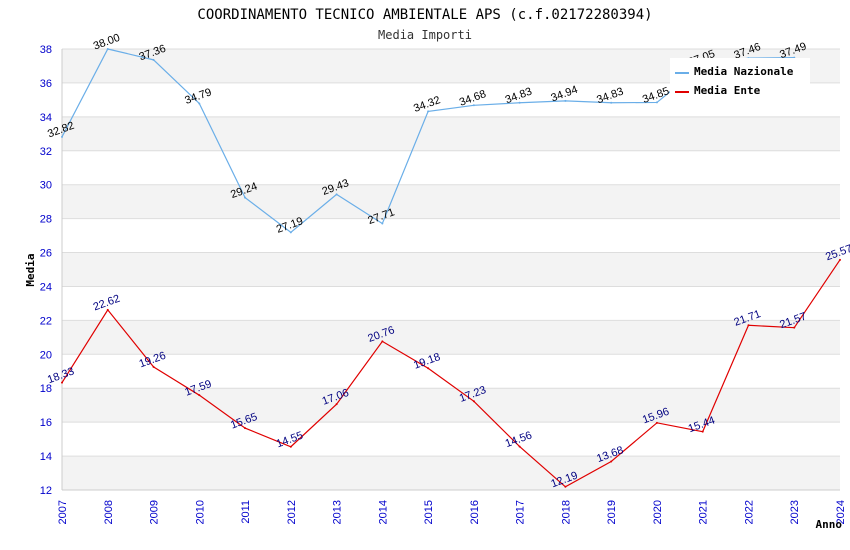  Describe the element at coordinates (46, 491) in the screenshot. I see `y-tick-label: 12` at that location.